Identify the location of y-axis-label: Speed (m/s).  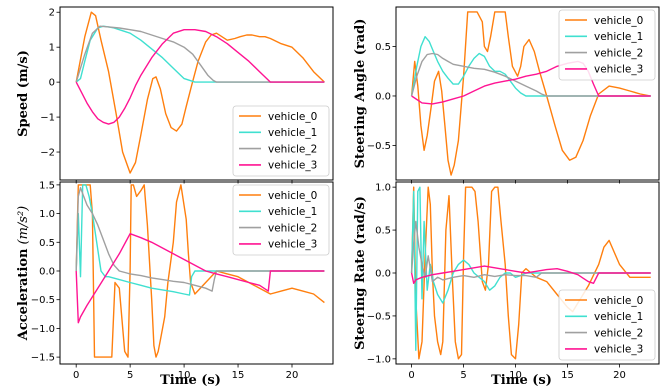
(23, 93).